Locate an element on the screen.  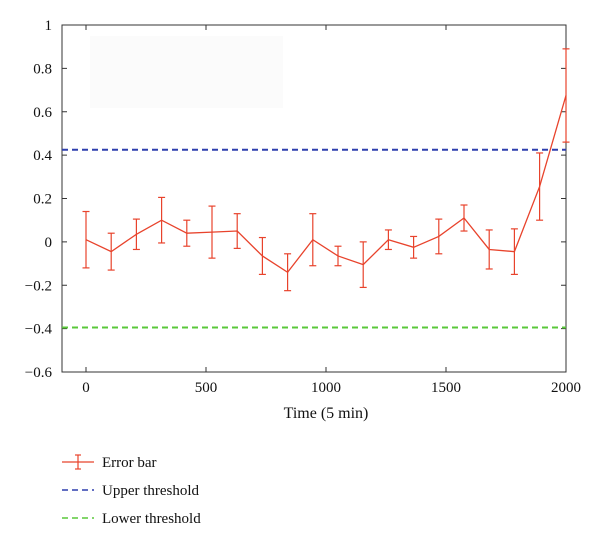
x-tick-label: 1000 is located at coordinates (326, 388).